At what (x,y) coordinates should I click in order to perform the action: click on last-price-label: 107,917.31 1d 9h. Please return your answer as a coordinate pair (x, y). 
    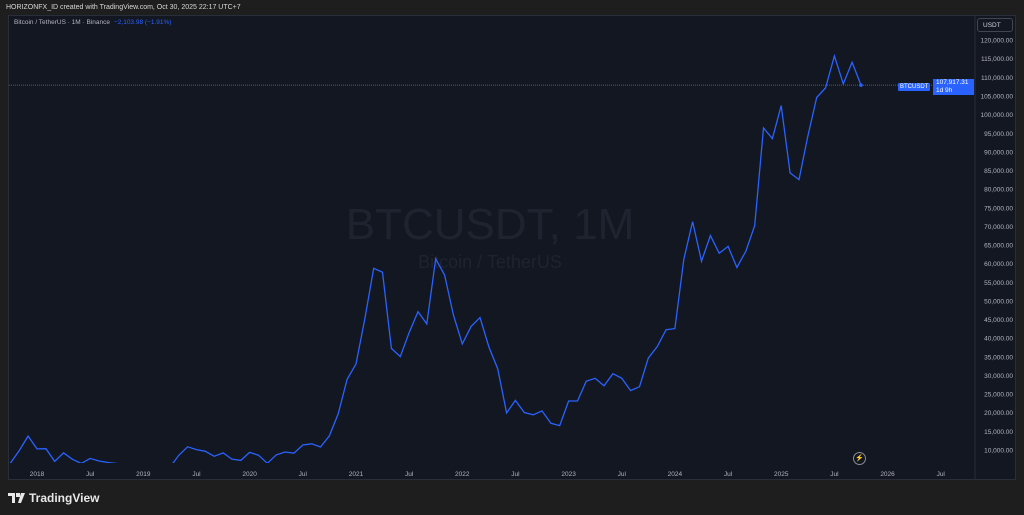
    Looking at the image, I should click on (953, 87).